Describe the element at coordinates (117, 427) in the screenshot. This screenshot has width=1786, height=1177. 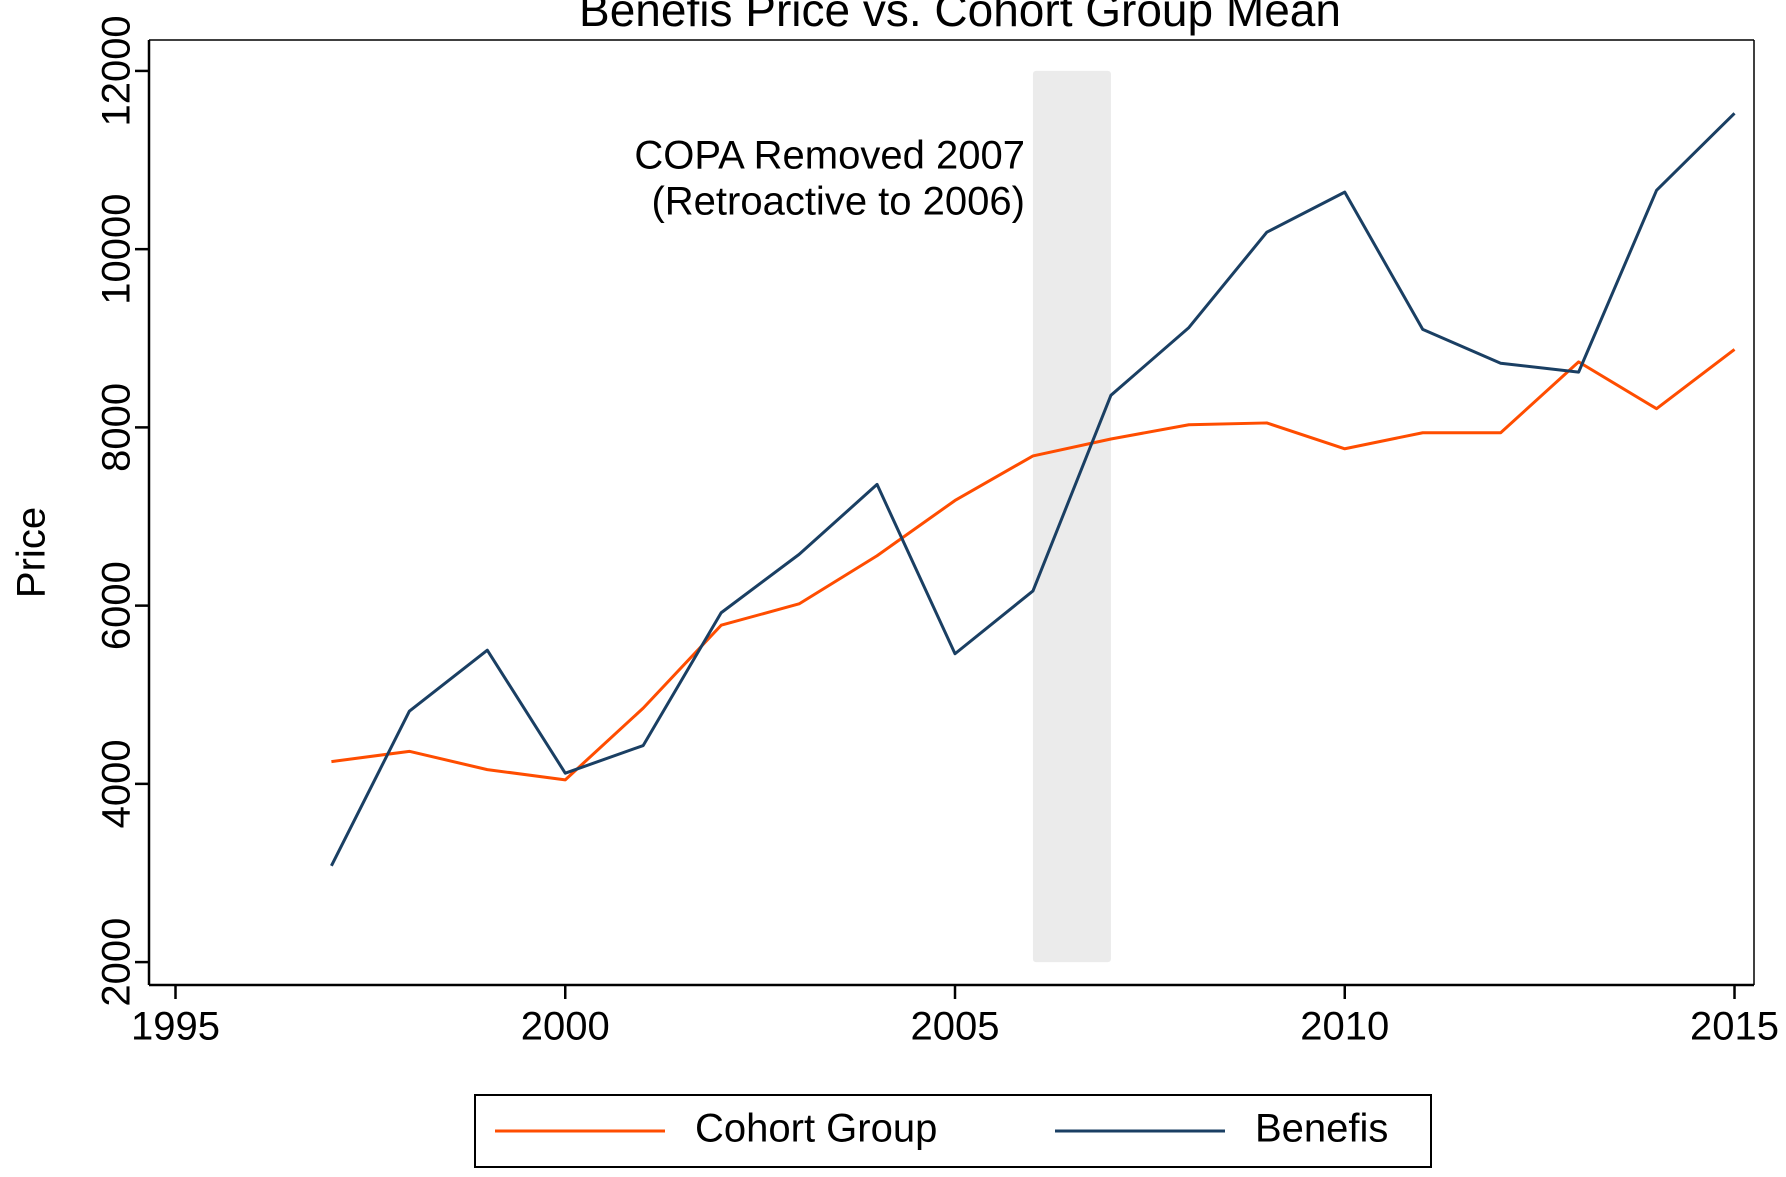
I see `y-tick-label: 8000` at that location.